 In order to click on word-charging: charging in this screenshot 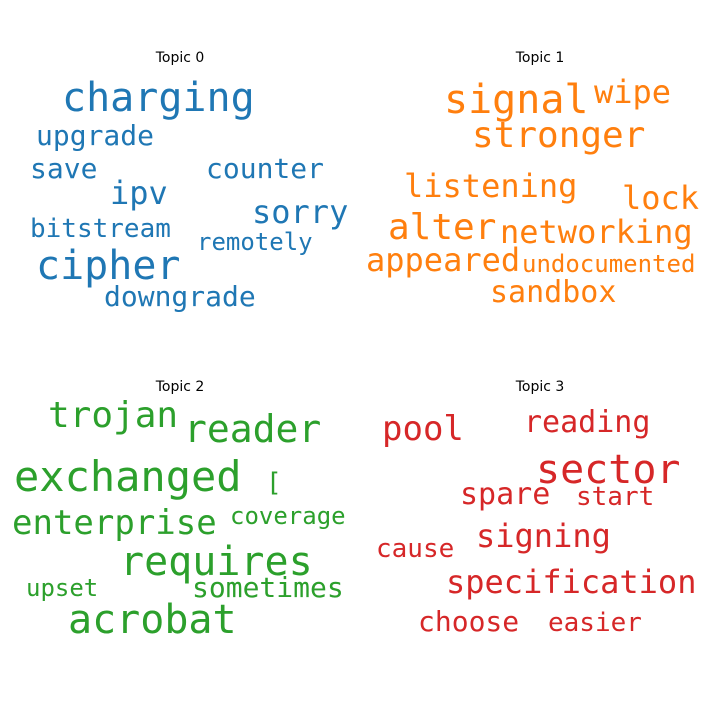, I will do `click(158, 98)`.